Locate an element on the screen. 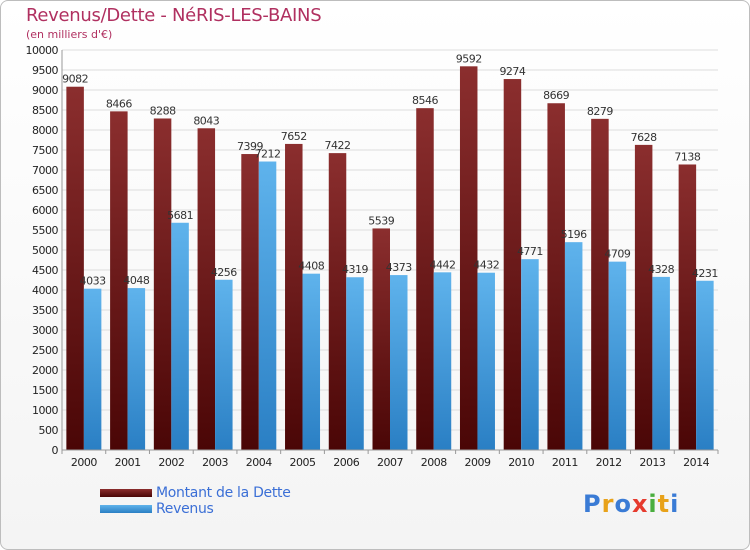 This screenshot has width=750, height=550. data-label-debt-2006: 7422 is located at coordinates (338, 145).